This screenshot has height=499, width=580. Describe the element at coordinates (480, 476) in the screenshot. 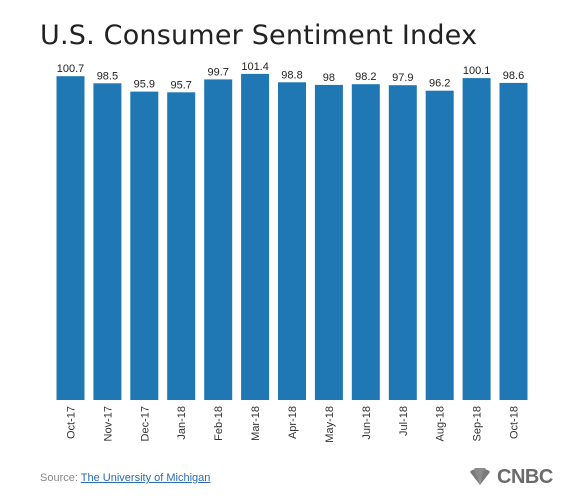

I see `peacock-icon` at that location.